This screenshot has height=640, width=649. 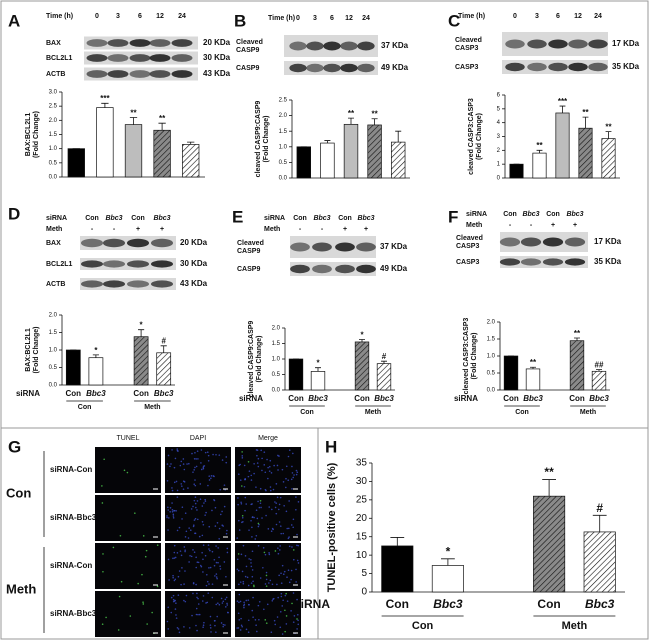 I want to click on y-axis-label: cleaved CASP3:CASP3, so click(x=471, y=136).